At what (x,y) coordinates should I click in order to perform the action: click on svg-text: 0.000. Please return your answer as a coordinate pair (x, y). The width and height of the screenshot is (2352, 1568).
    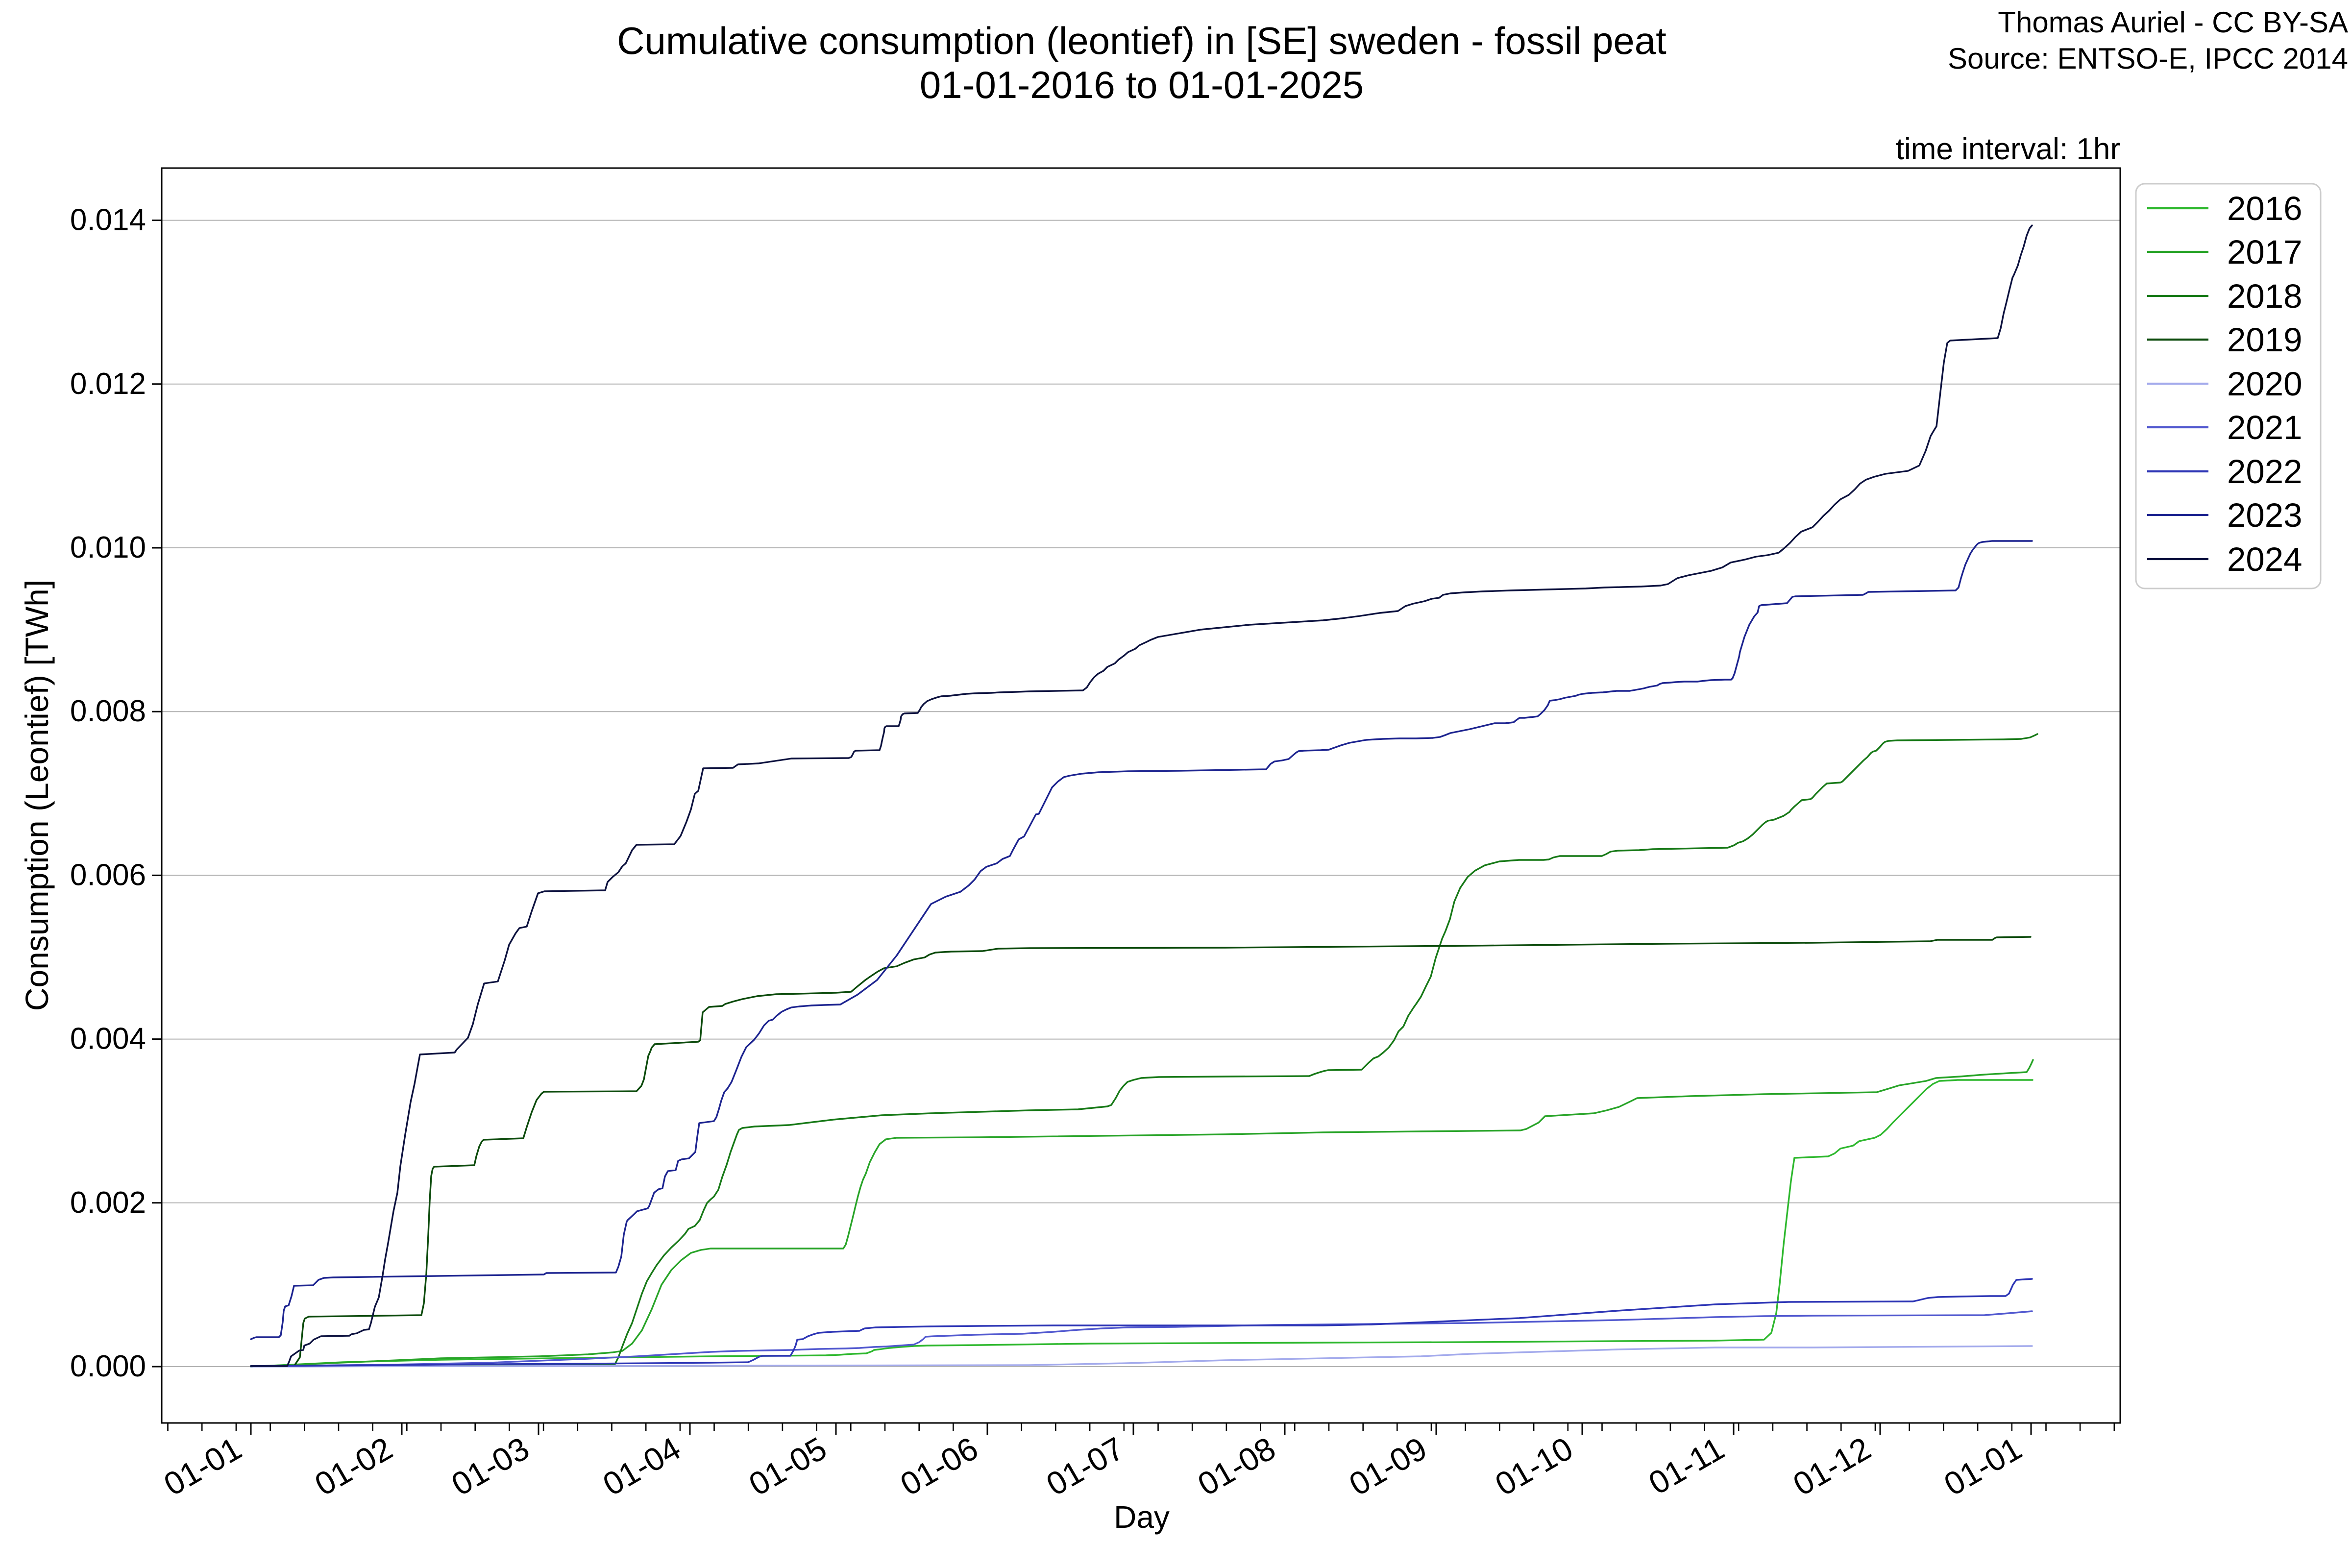
    Looking at the image, I should click on (108, 1366).